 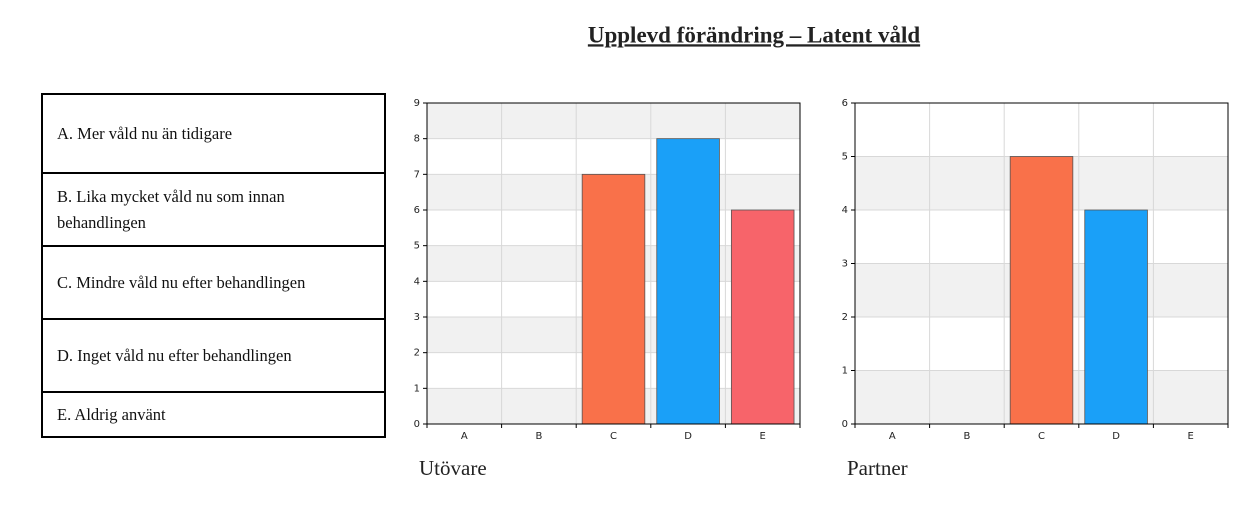 I want to click on y-tick-label: 7, so click(x=417, y=174).